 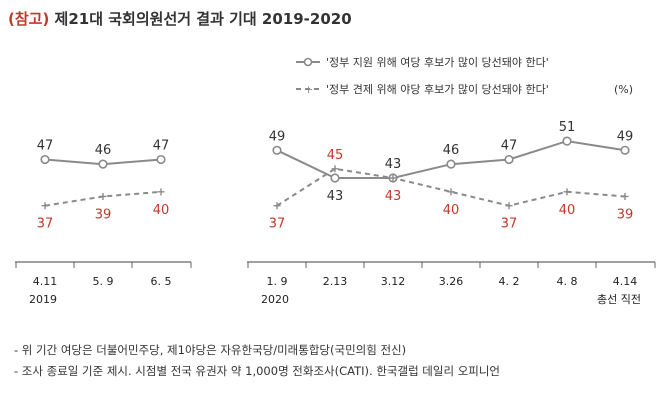 What do you see at coordinates (451, 281) in the screenshot?
I see `x-tick-label: 3.26` at bounding box center [451, 281].